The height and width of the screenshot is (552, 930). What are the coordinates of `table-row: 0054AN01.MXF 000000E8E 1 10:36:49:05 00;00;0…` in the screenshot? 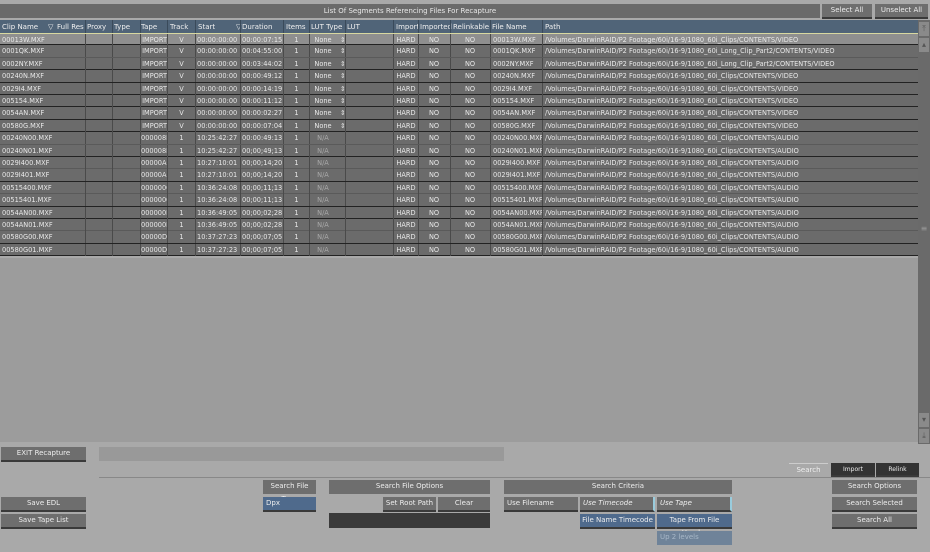 It's located at (459, 225).